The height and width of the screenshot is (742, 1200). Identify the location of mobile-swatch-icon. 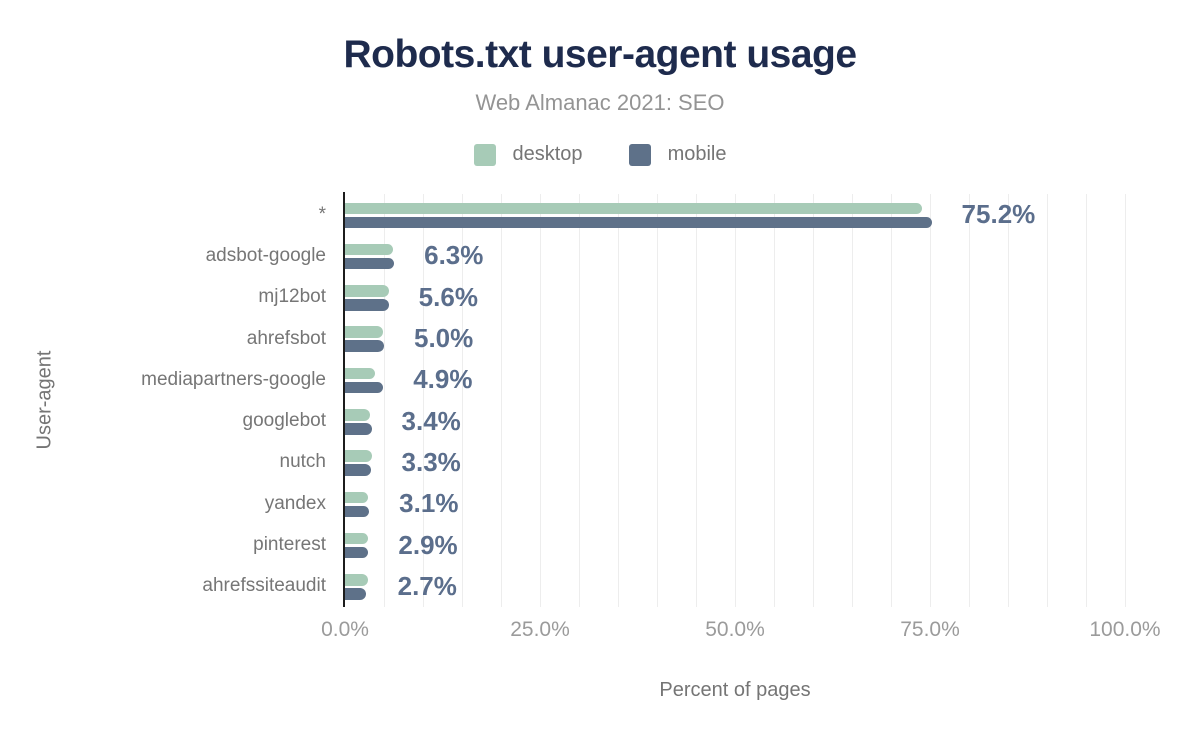
(639, 154).